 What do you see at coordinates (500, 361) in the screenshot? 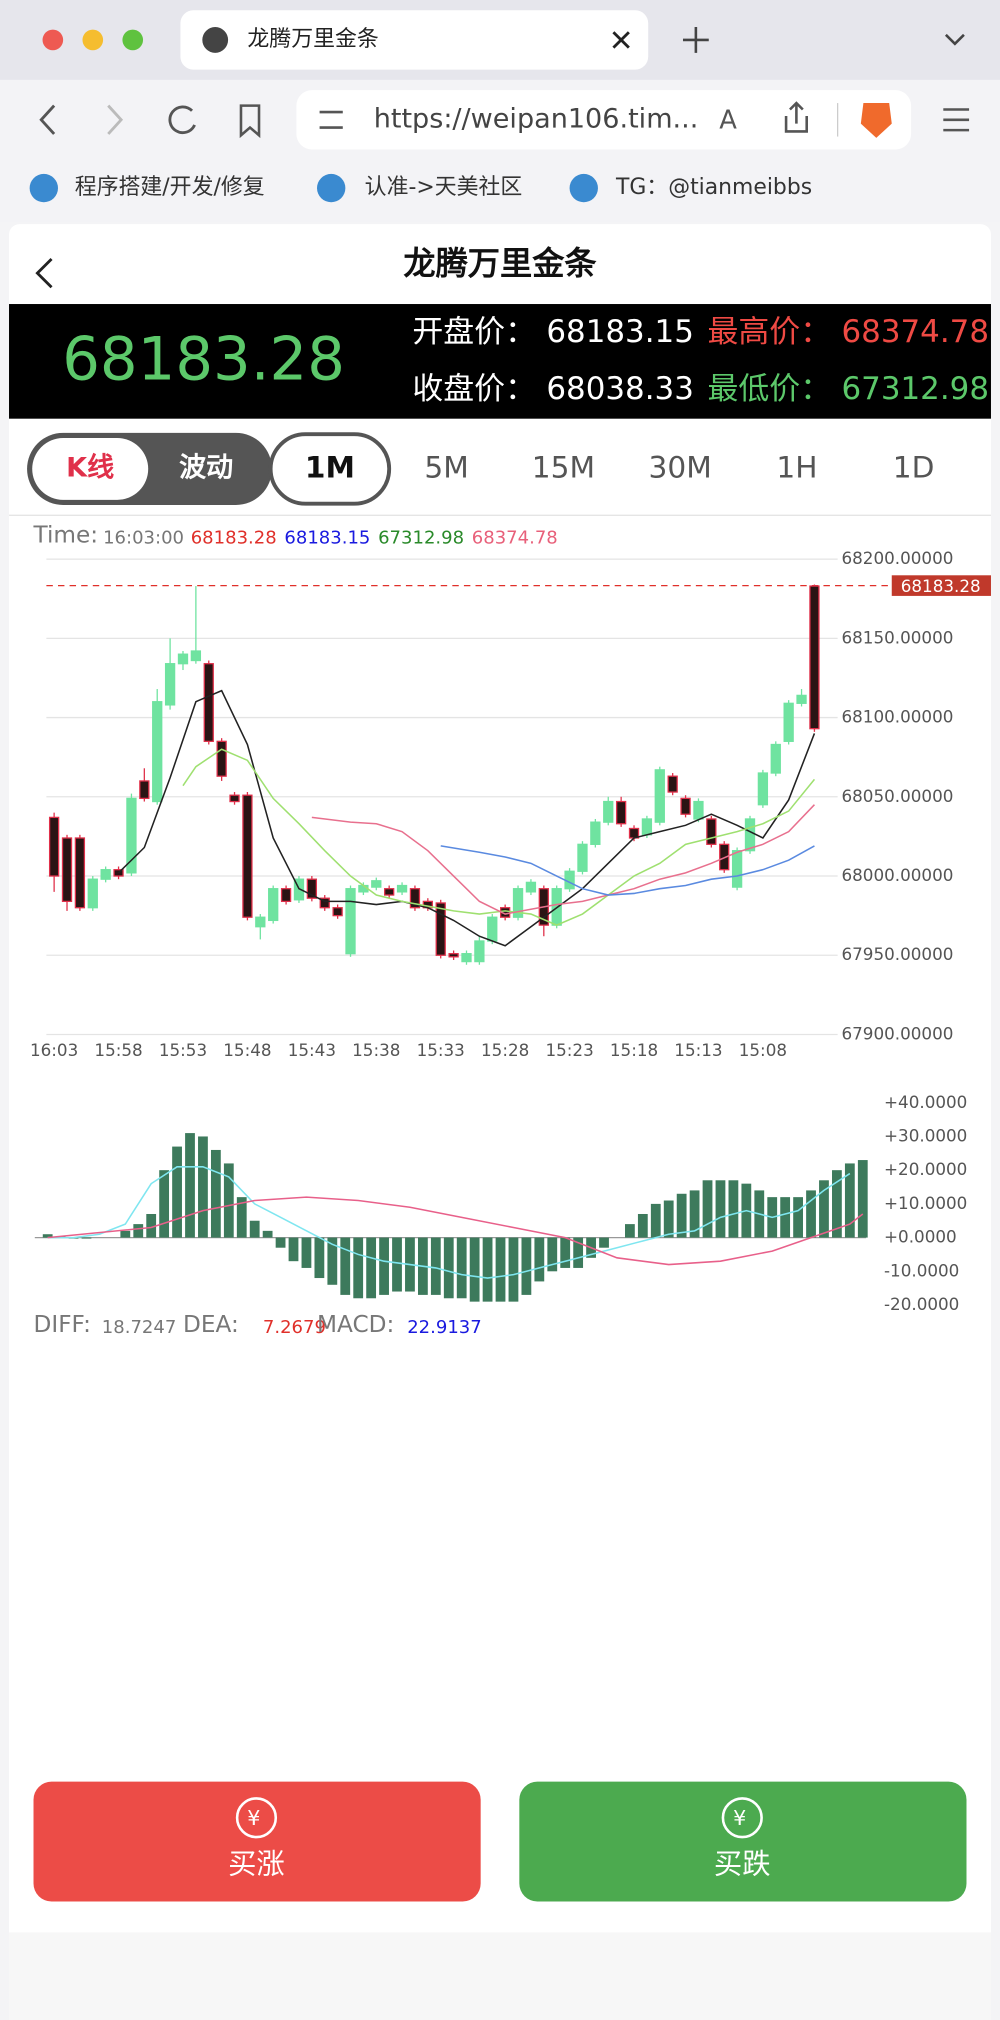
I see `quote-band` at bounding box center [500, 361].